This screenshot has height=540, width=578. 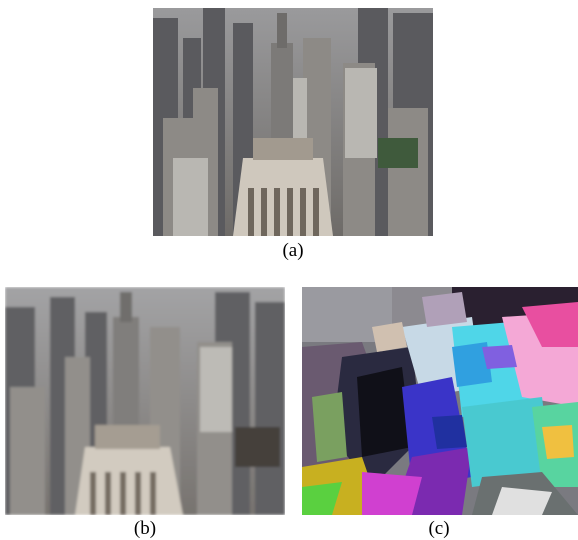 I want to click on caption-b: (b), so click(x=145, y=528).